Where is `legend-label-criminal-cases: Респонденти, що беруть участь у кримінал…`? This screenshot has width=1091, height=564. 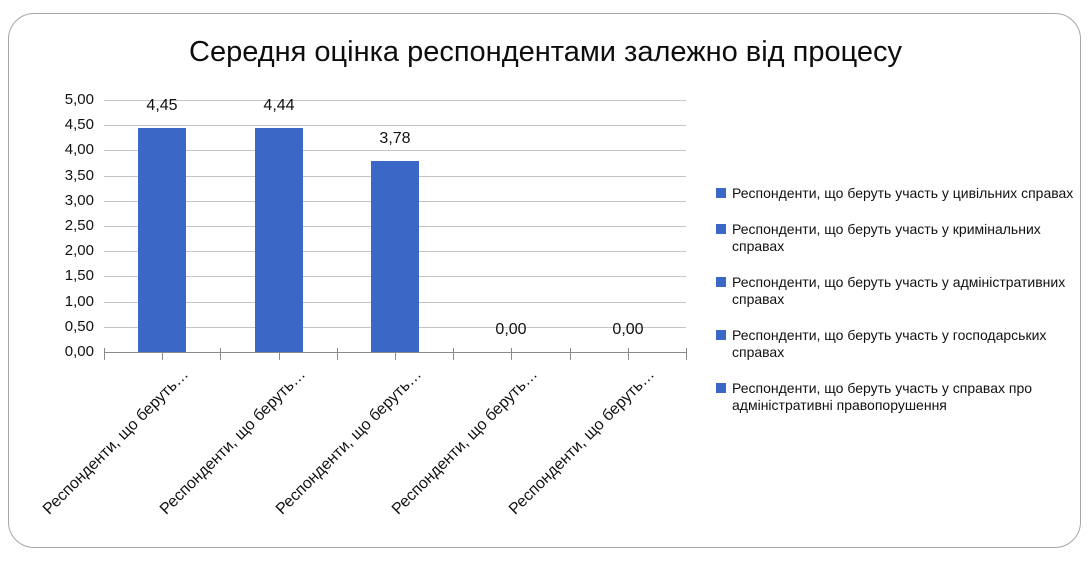 legend-label-criminal-cases: Респонденти, що беруть участь у кримінал… is located at coordinates (886, 237).